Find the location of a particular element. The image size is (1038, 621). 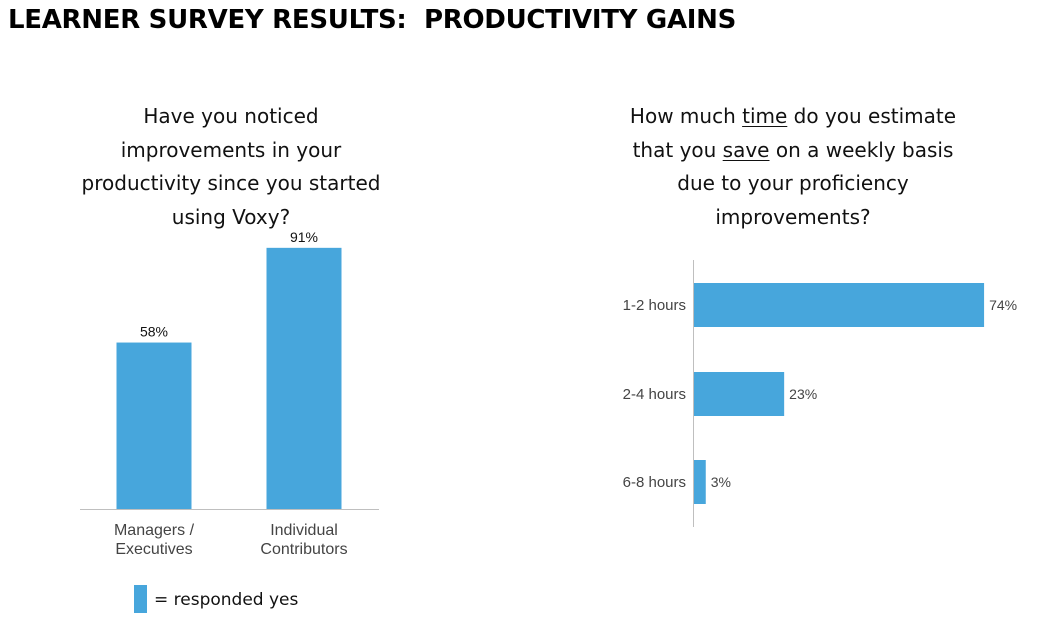

emphasized-word: time is located at coordinates (765, 116).